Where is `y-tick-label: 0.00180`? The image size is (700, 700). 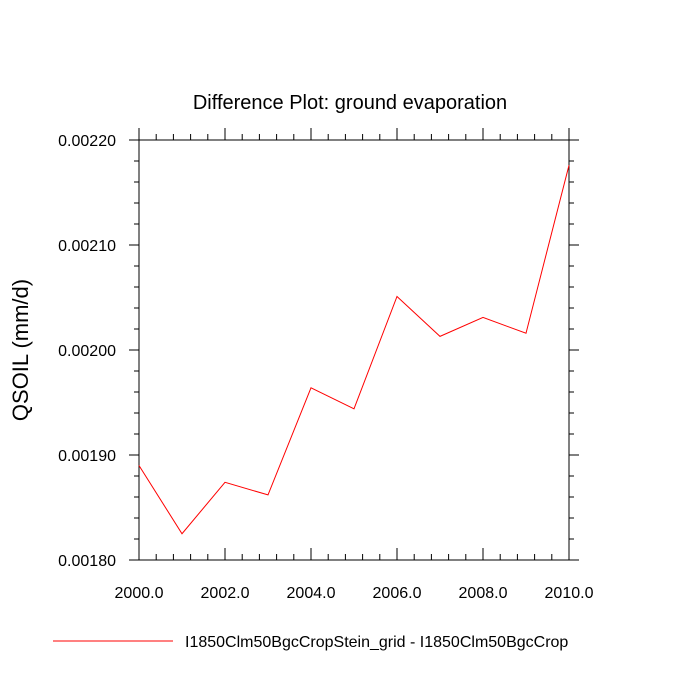
y-tick-label: 0.00180 is located at coordinates (87, 561).